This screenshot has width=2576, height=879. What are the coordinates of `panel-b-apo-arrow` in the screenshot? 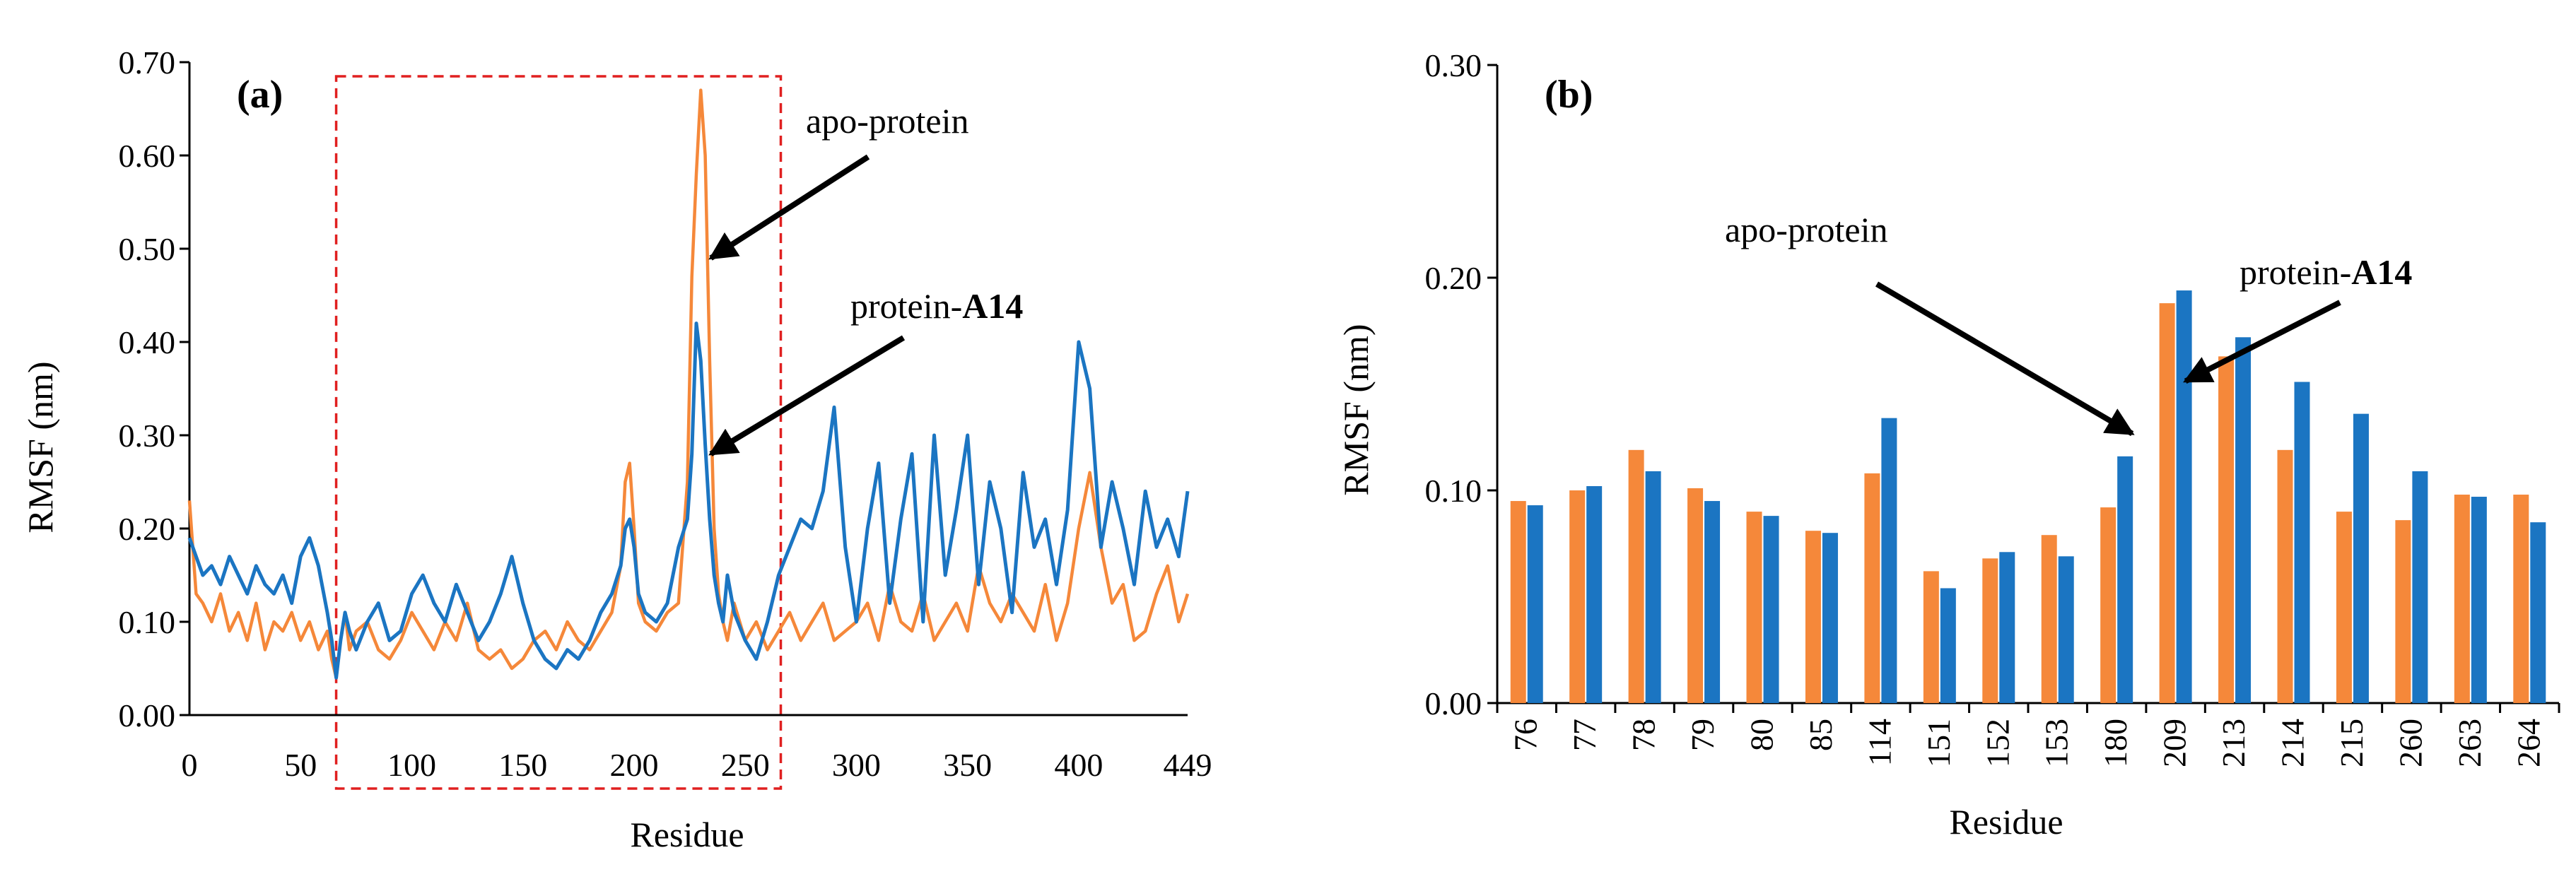 It's located at (2005, 359).